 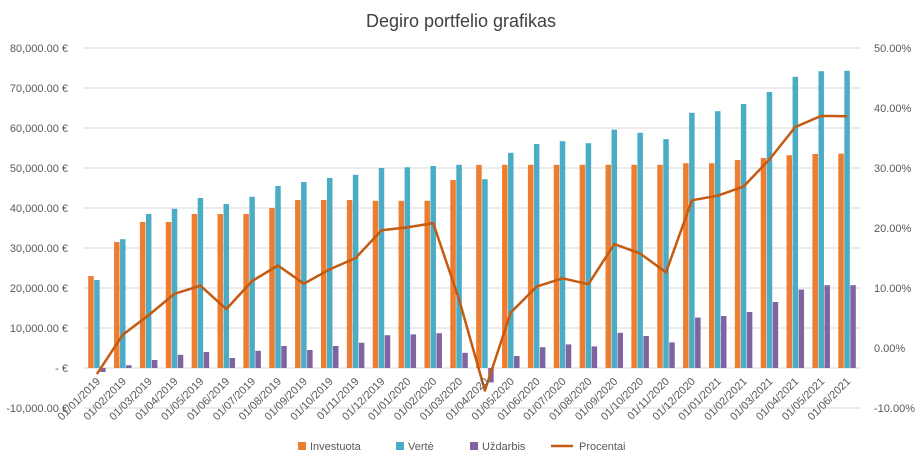 What do you see at coordinates (39, 249) in the screenshot?
I see `left-tick-label: 30,000.00 €` at bounding box center [39, 249].